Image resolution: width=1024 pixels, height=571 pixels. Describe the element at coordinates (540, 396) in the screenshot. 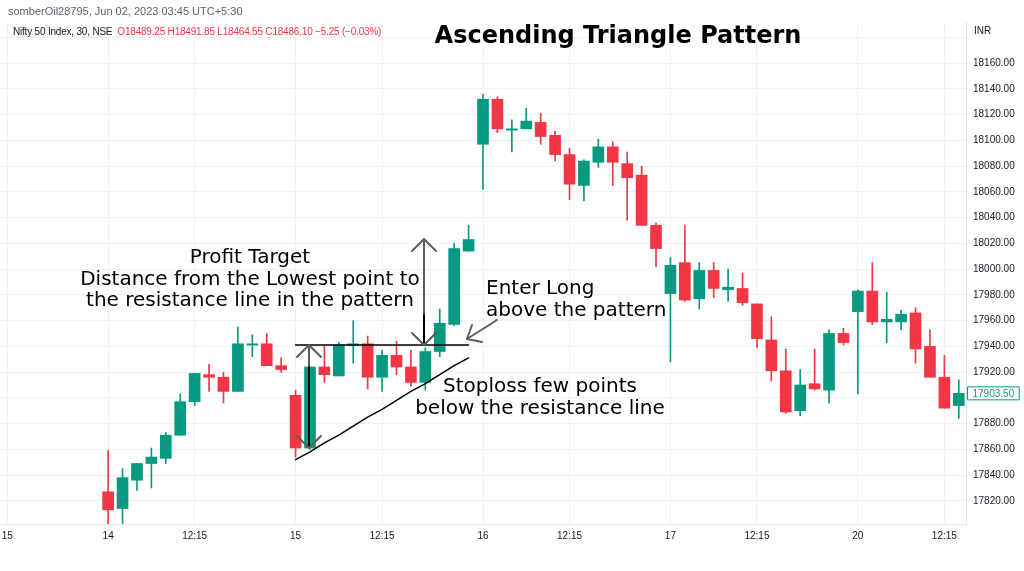

I see `annotation: Stoploss few points below the resistance line` at that location.